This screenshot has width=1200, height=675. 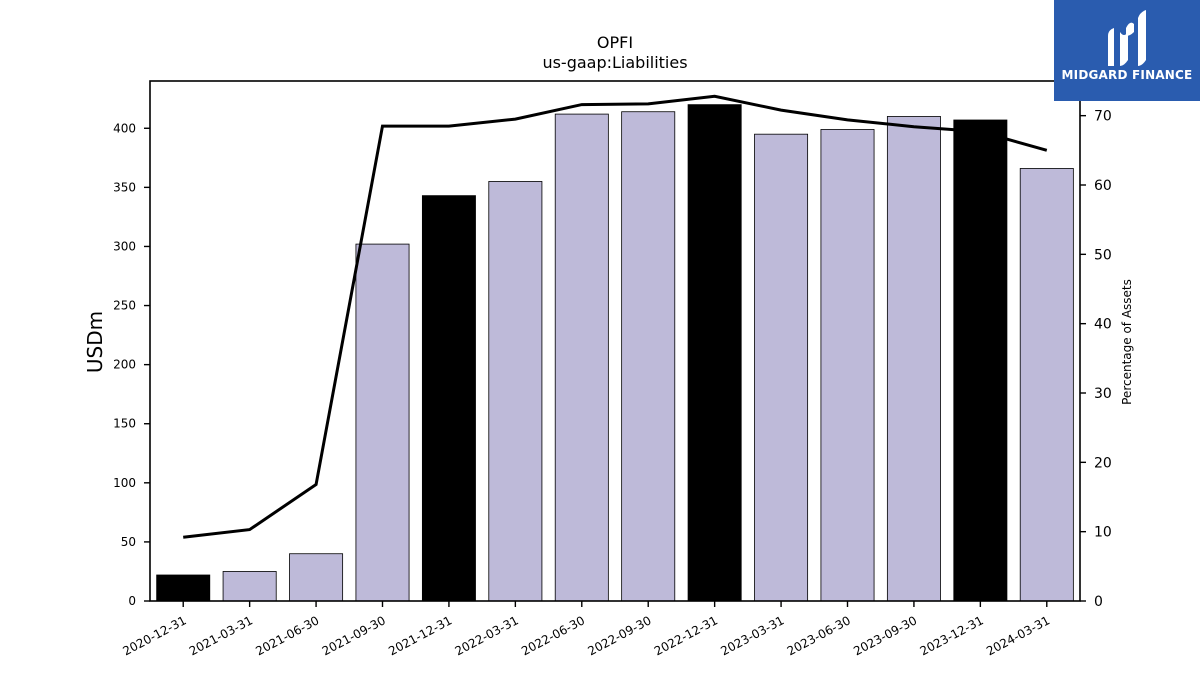 What do you see at coordinates (1103, 255) in the screenshot?
I see `y2-tick-label: 50` at bounding box center [1103, 255].